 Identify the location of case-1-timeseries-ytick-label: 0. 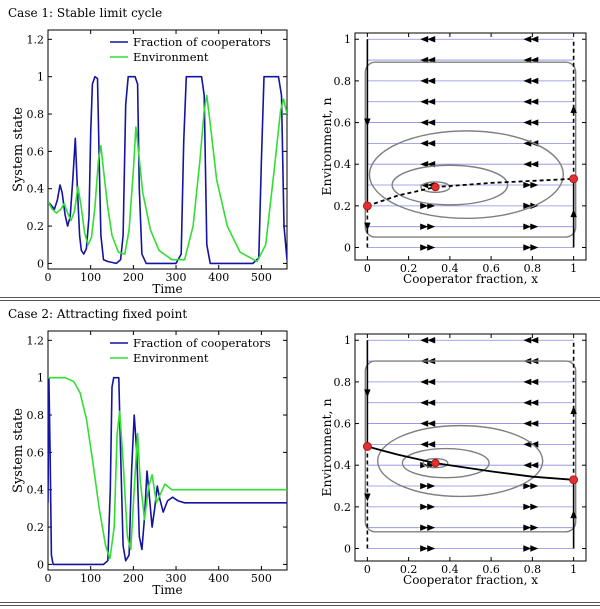
(40, 263).